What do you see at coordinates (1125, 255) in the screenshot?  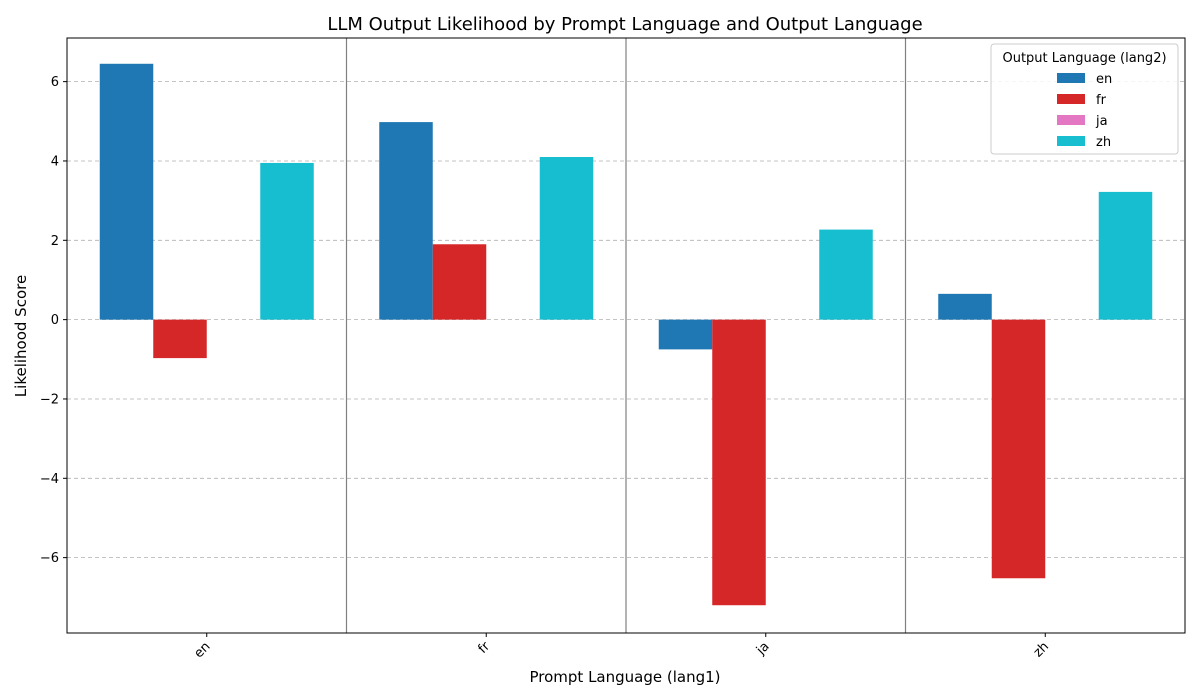 I see `bar-zh-zh` at bounding box center [1125, 255].